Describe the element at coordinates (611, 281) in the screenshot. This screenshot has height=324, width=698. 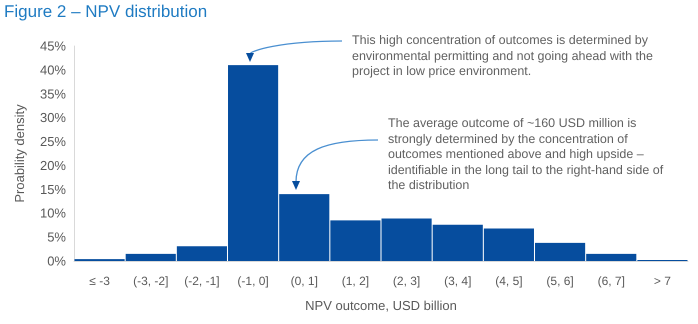
I see `x-tick-label: (6, 7]` at that location.